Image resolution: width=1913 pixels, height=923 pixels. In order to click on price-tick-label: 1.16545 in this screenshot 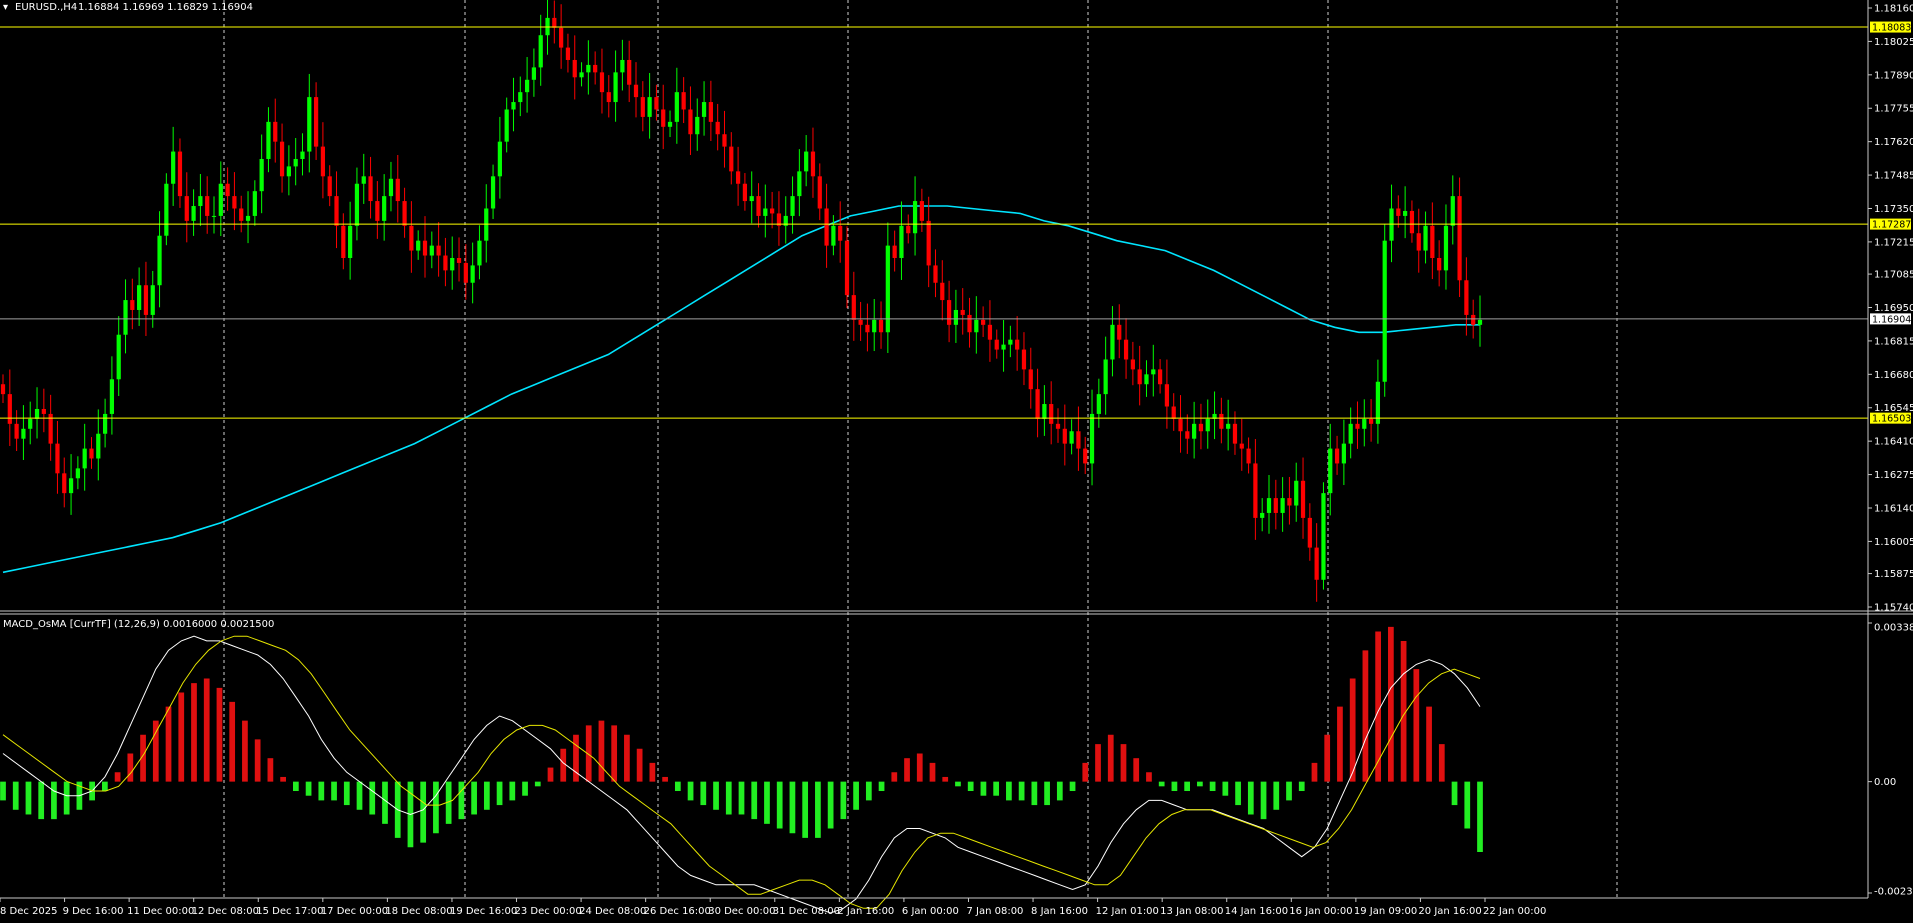, I will do `click(1893, 408)`.